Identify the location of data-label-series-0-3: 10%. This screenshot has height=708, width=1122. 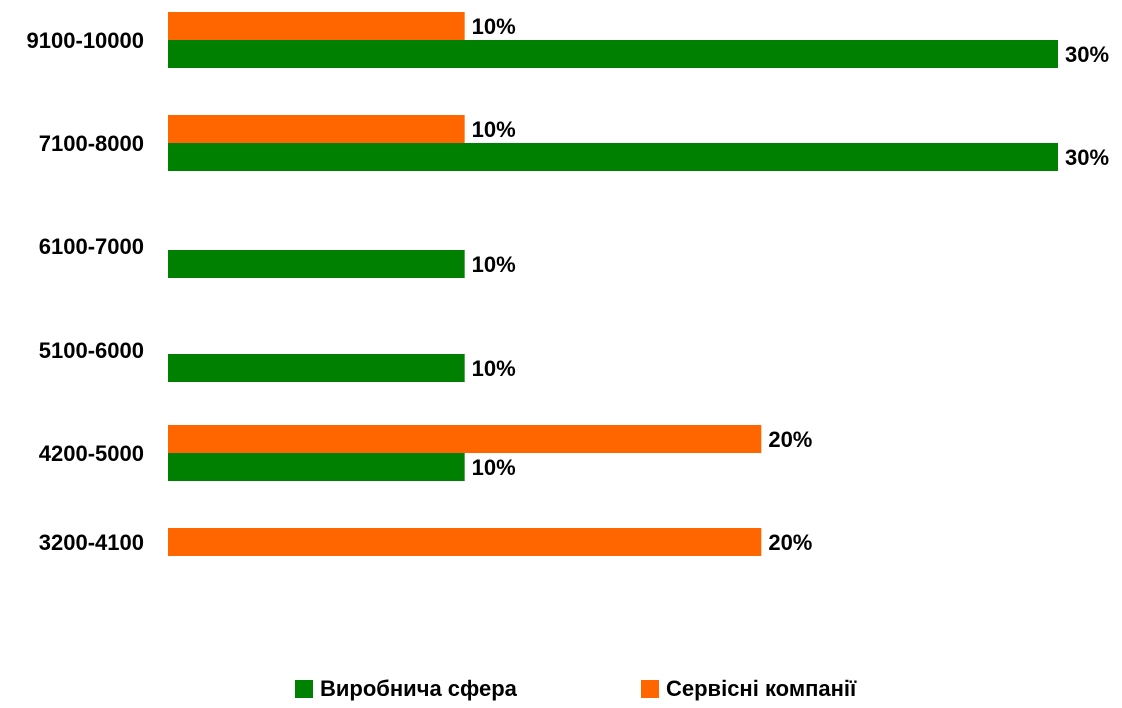
(494, 368).